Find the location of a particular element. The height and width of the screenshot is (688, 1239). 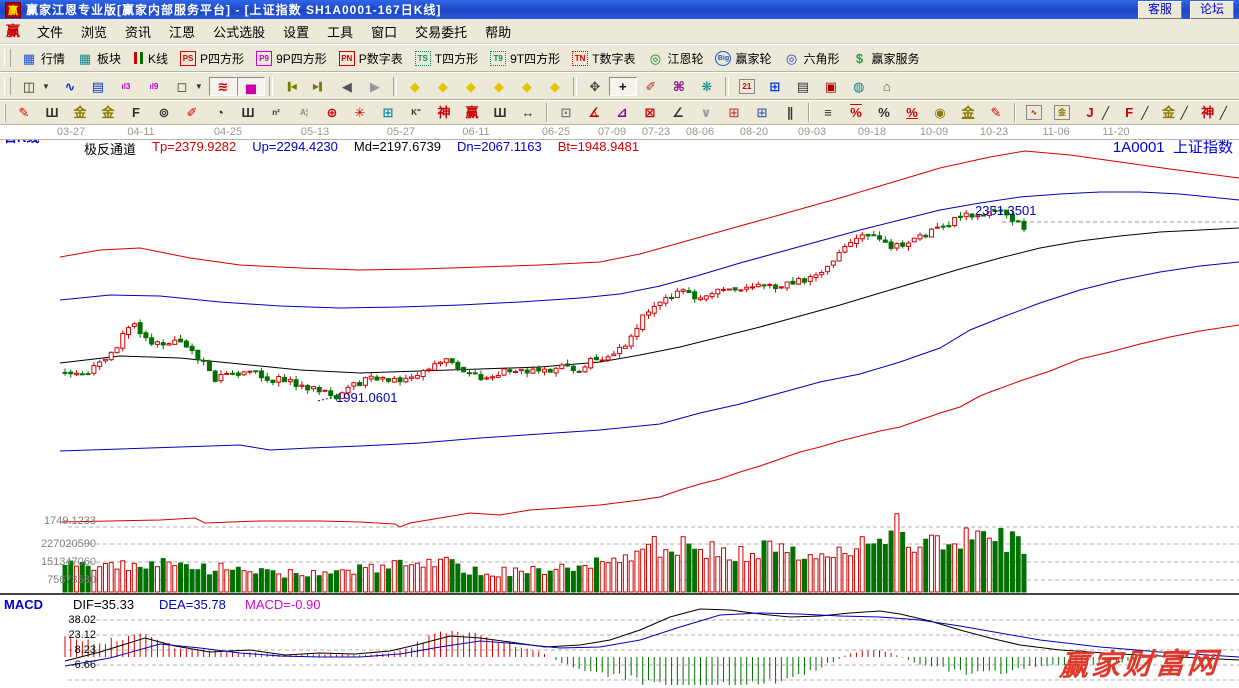

pct-line-button: % is located at coordinates (912, 112).